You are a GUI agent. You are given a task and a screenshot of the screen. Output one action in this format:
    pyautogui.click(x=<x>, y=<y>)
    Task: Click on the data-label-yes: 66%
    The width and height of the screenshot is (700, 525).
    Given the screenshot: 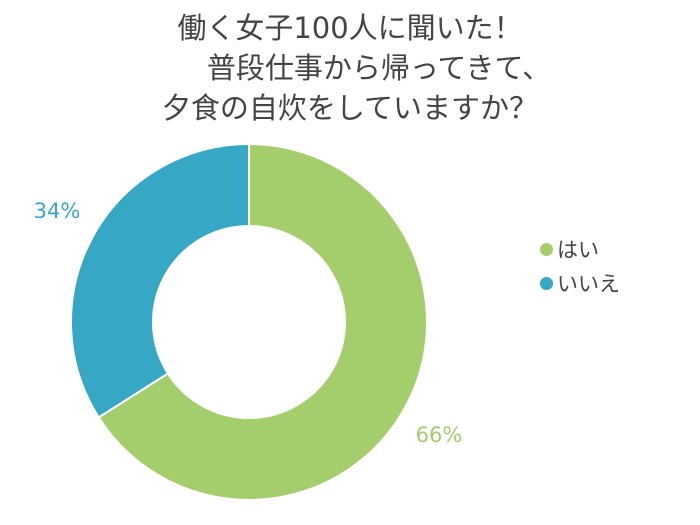 What is the action you would take?
    pyautogui.click(x=439, y=435)
    